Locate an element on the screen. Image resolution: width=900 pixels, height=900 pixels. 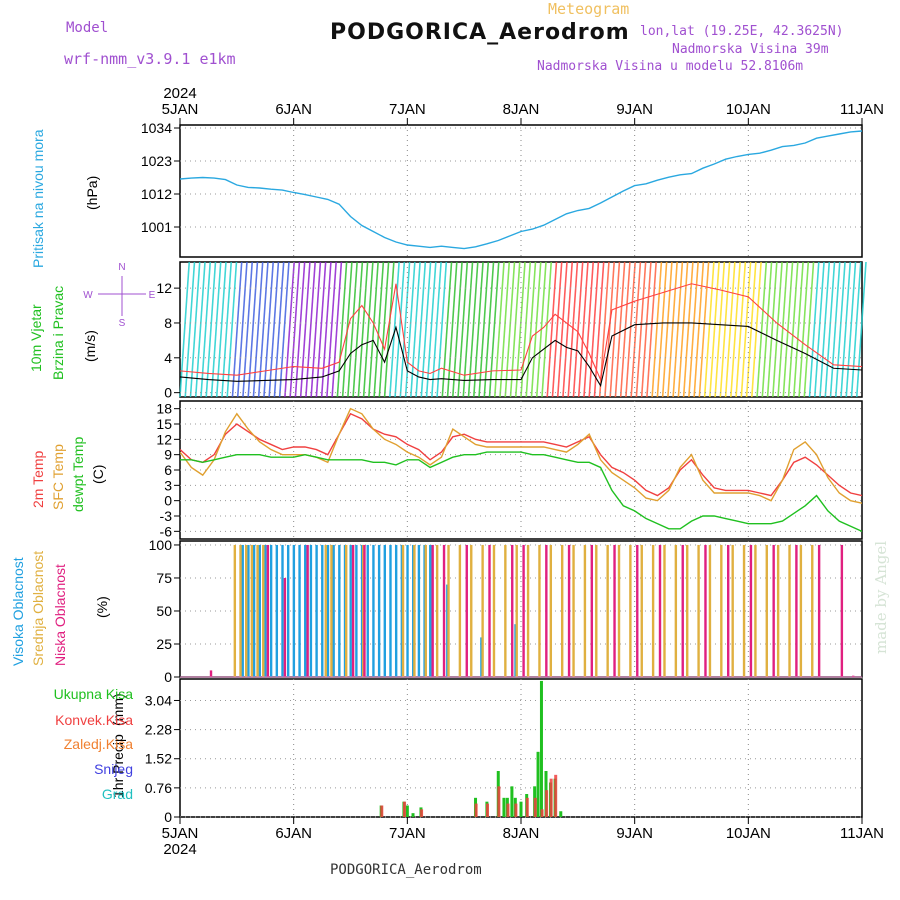
temp-2m-line is located at coordinates (521, 454).